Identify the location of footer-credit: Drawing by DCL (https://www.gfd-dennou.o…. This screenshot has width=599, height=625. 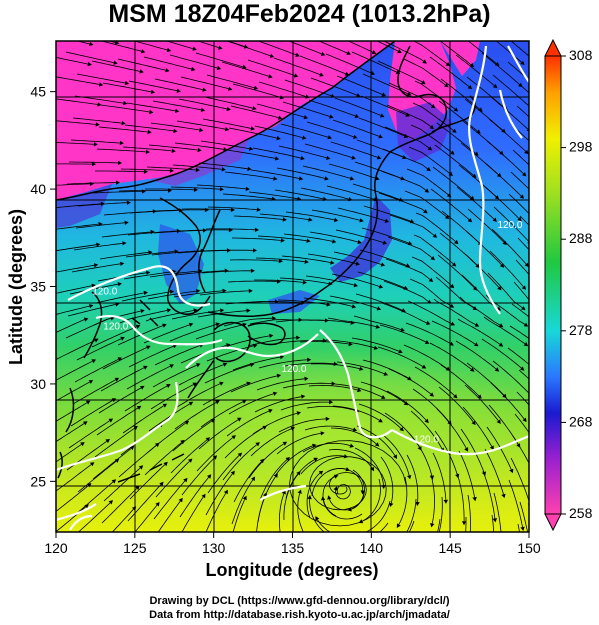
(299, 601).